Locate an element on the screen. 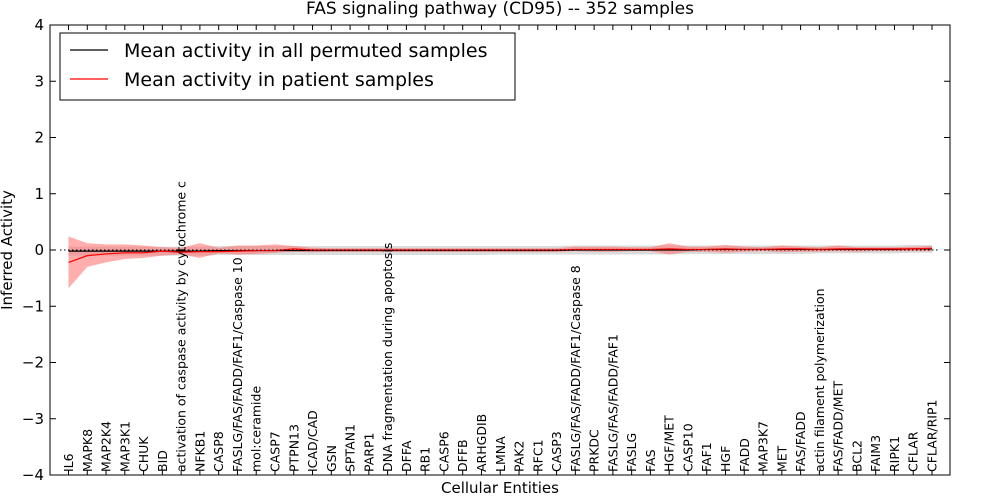 Image resolution: width=1000 pixels, height=500 pixels. x-tick-label: FAF1 is located at coordinates (706, 457).